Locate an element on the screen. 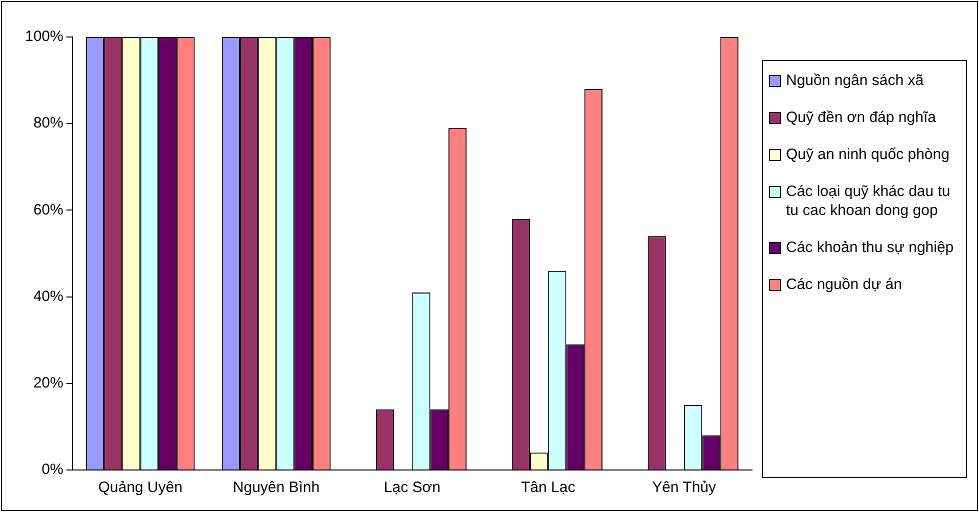  legend-label: Các loại quỹ khác dau tu tu cac khoan dong gop is located at coordinates (869, 201).